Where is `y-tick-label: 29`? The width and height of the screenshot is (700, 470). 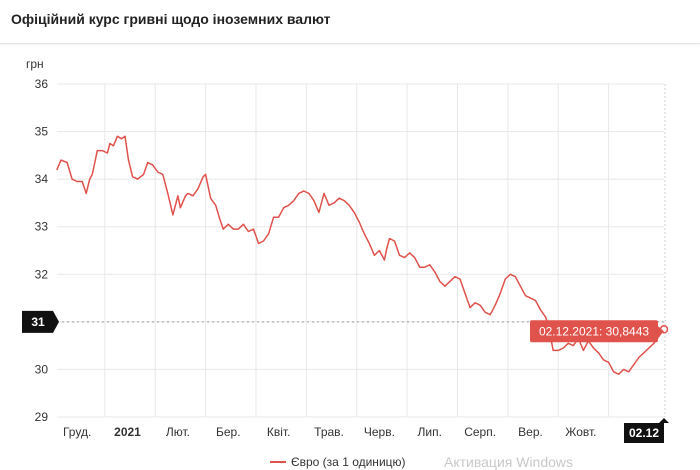 y-tick-label: 29 is located at coordinates (42, 417).